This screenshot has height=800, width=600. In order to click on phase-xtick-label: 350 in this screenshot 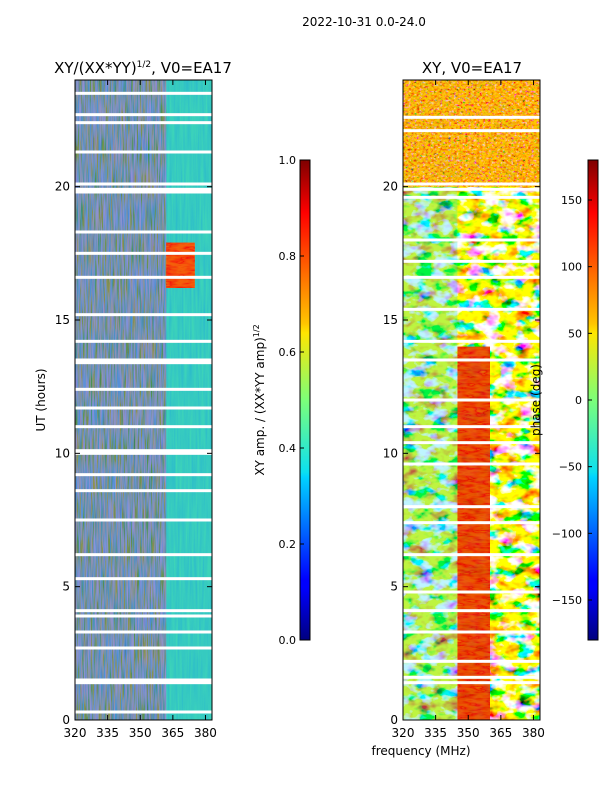, I will do `click(468, 733)`.